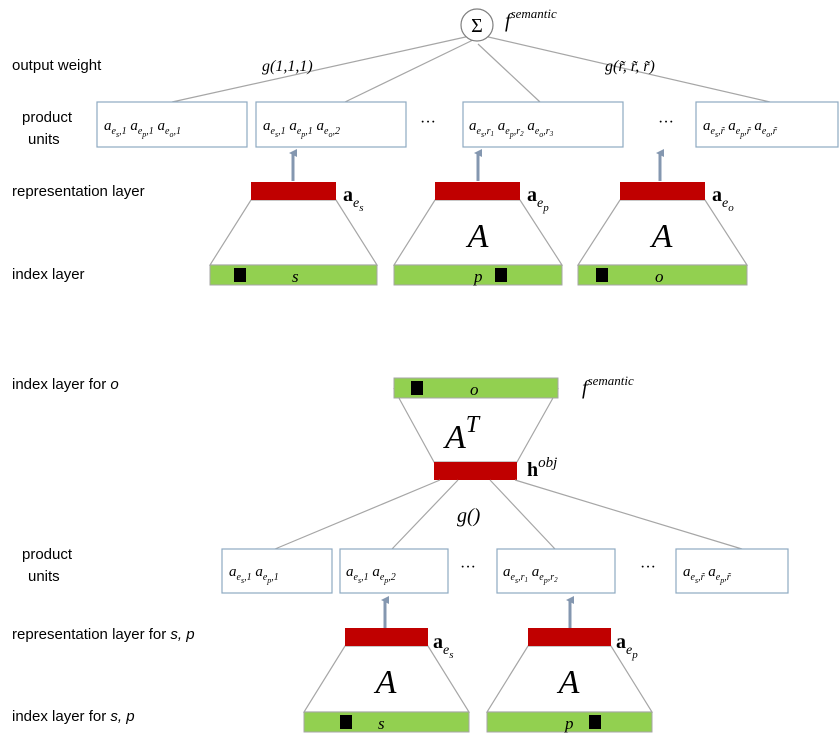 The width and height of the screenshot is (840, 734). What do you see at coordinates (538, 199) in the screenshot?
I see `vector-label-p: aep` at bounding box center [538, 199].